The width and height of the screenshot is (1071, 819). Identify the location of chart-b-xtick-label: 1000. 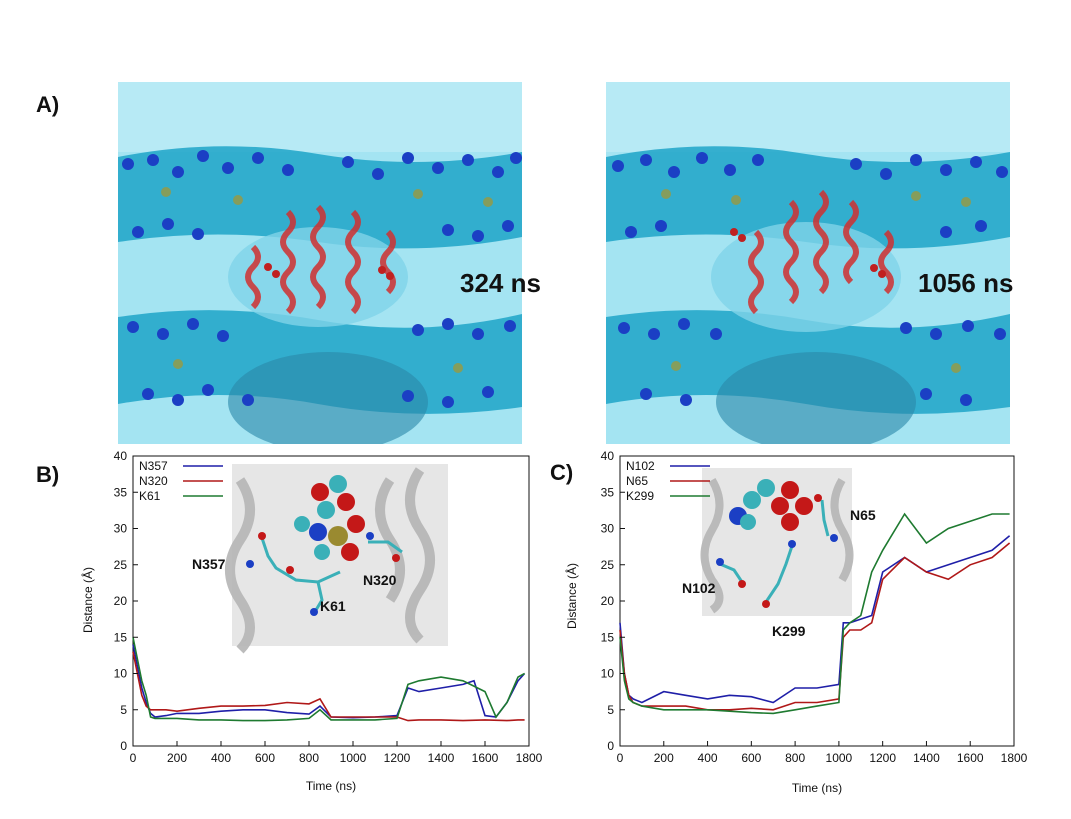
(353, 758).